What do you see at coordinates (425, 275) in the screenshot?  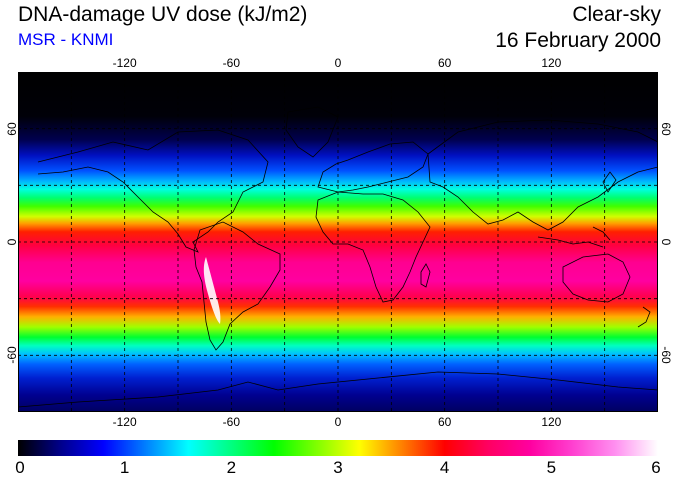 I see `madagascar-coast` at bounding box center [425, 275].